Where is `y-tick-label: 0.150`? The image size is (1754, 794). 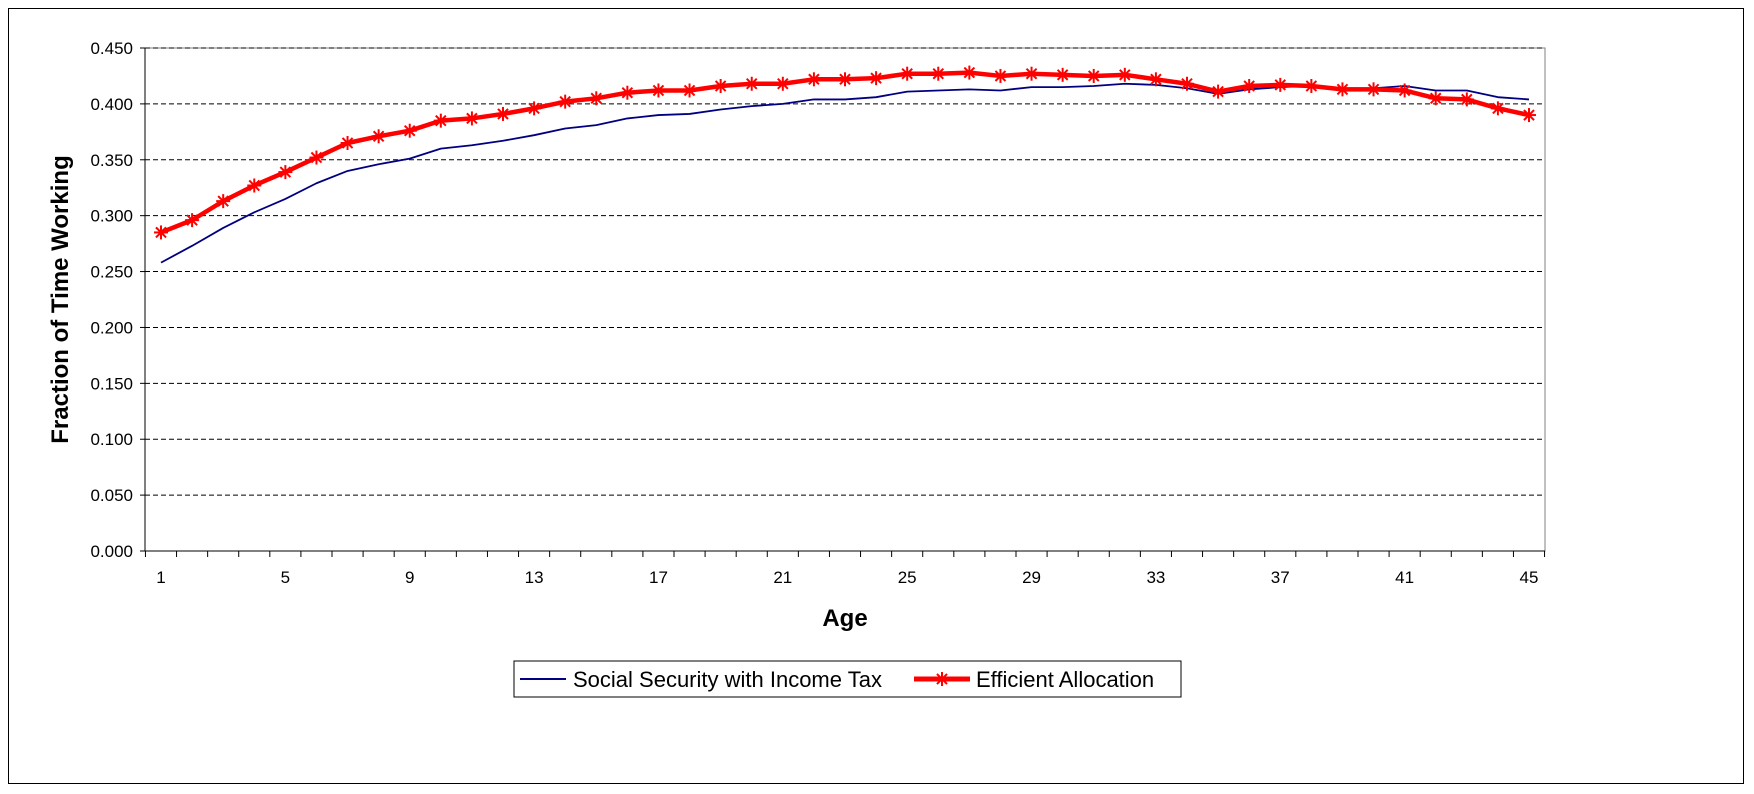 y-tick-label: 0.150 is located at coordinates (111, 383).